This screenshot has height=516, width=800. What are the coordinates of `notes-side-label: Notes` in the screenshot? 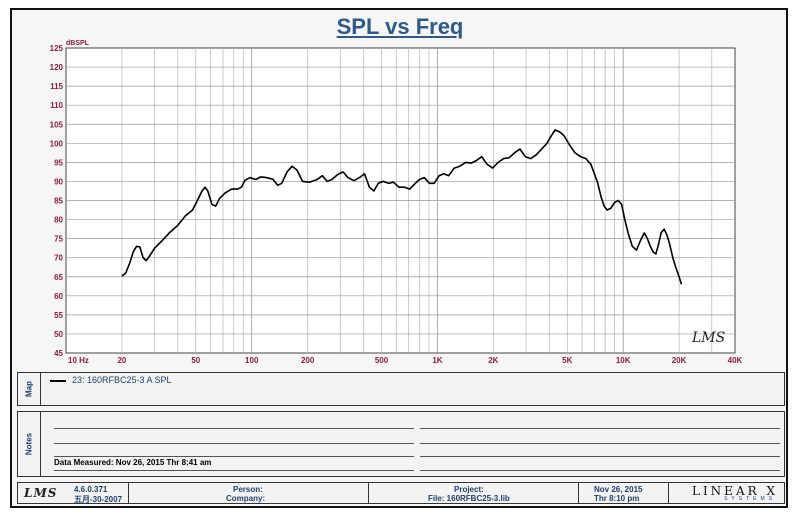 It's located at (29, 444).